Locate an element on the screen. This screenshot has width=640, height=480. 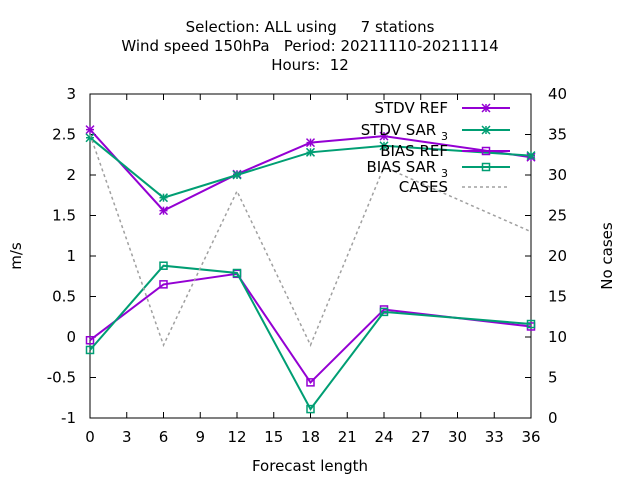
x-axis-label: Forecast length is located at coordinates (310, 466).